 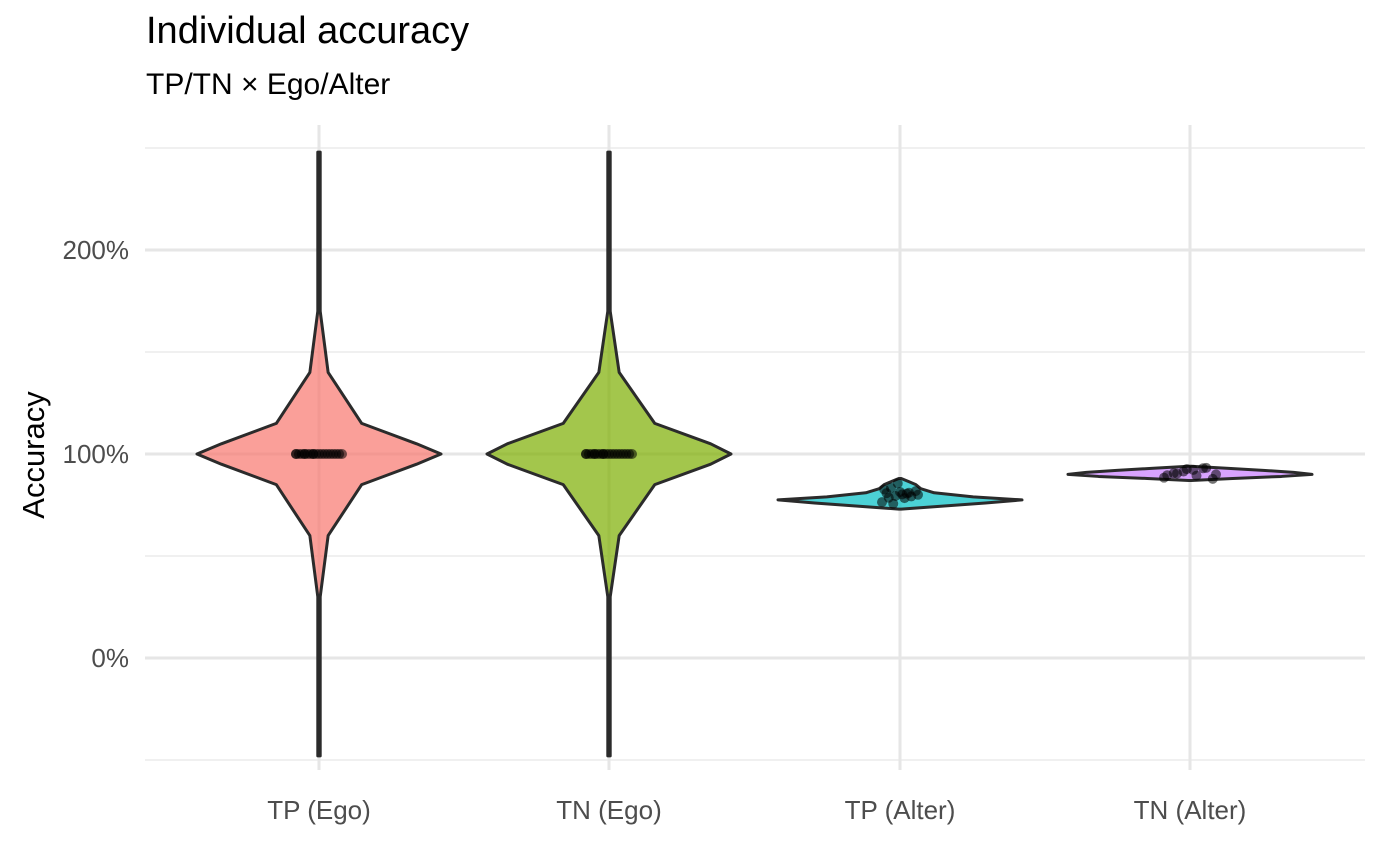 What do you see at coordinates (268, 84) in the screenshot?
I see `chart-subtitle: TP/TN × Ego/Alter` at bounding box center [268, 84].